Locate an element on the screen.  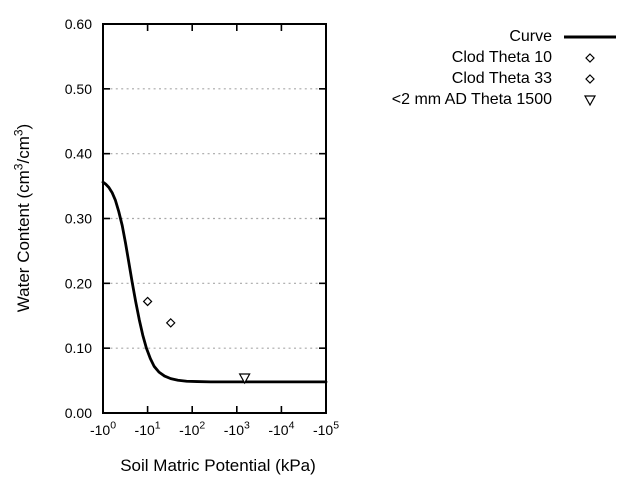
legend-key-triangle-down-marker is located at coordinates (590, 100).